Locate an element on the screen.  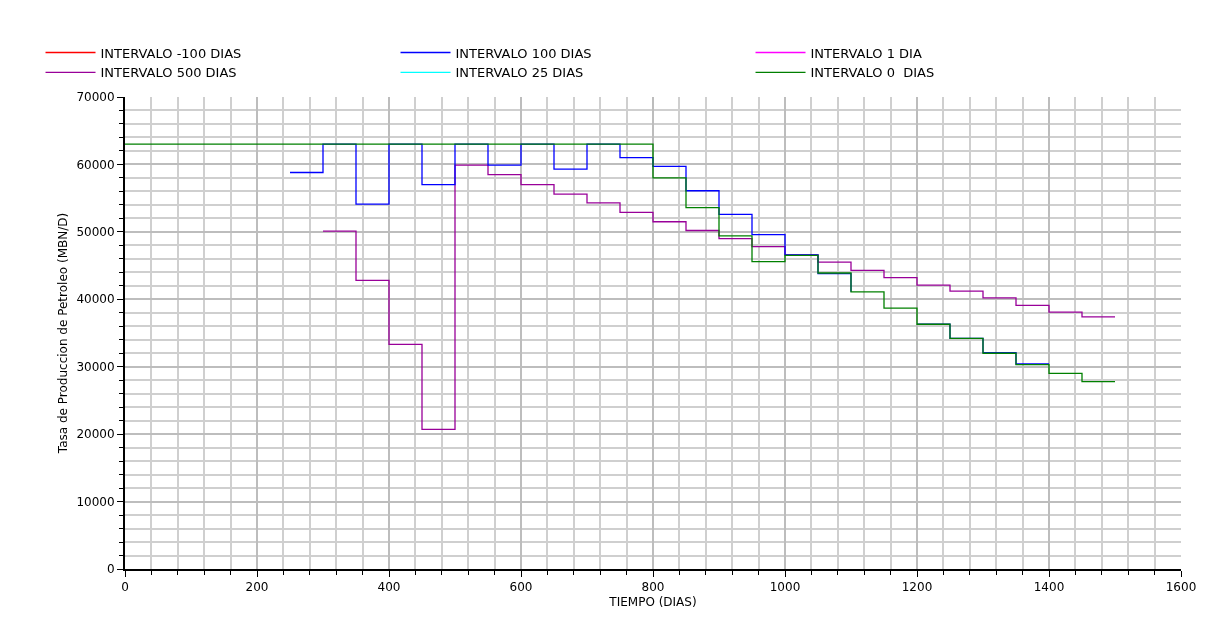
x-tick-label: 1600 is located at coordinates (1181, 587).